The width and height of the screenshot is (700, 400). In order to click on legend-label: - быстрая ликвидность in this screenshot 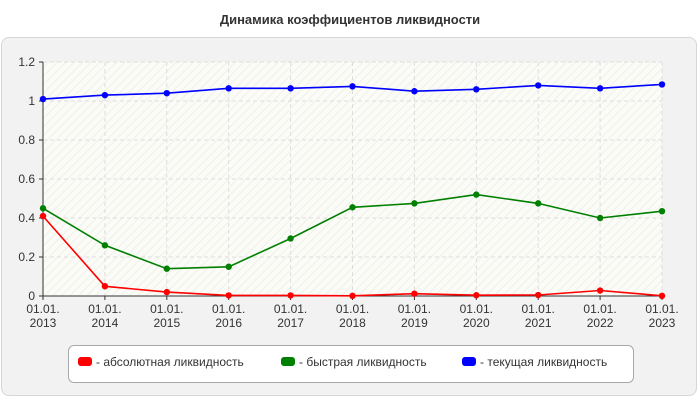, I will do `click(363, 362)`.